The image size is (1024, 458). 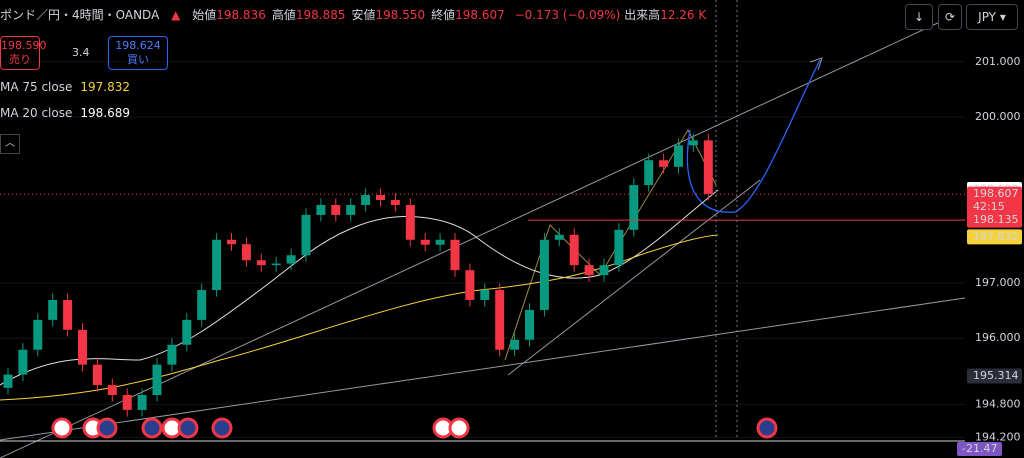 I want to click on indicator: MA 20 close 198.689, so click(x=65, y=113).